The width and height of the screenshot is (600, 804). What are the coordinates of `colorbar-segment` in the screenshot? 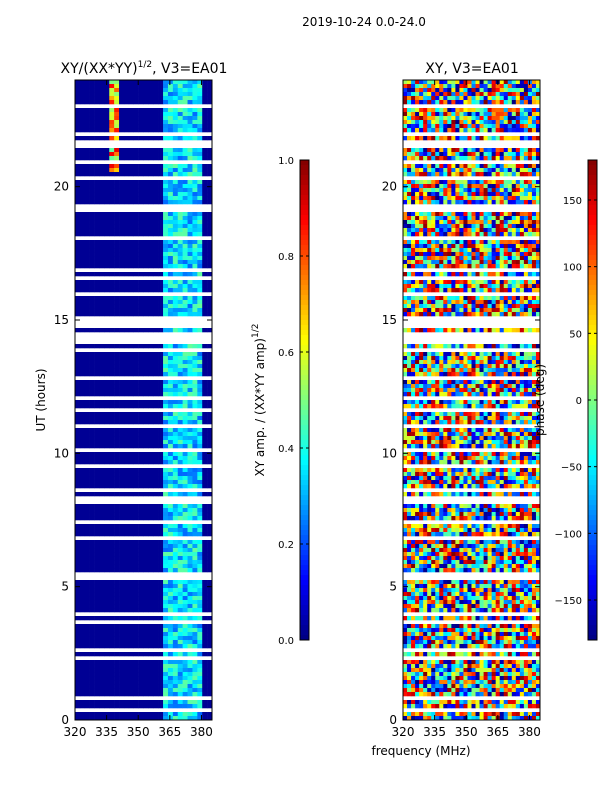 It's located at (304, 232).